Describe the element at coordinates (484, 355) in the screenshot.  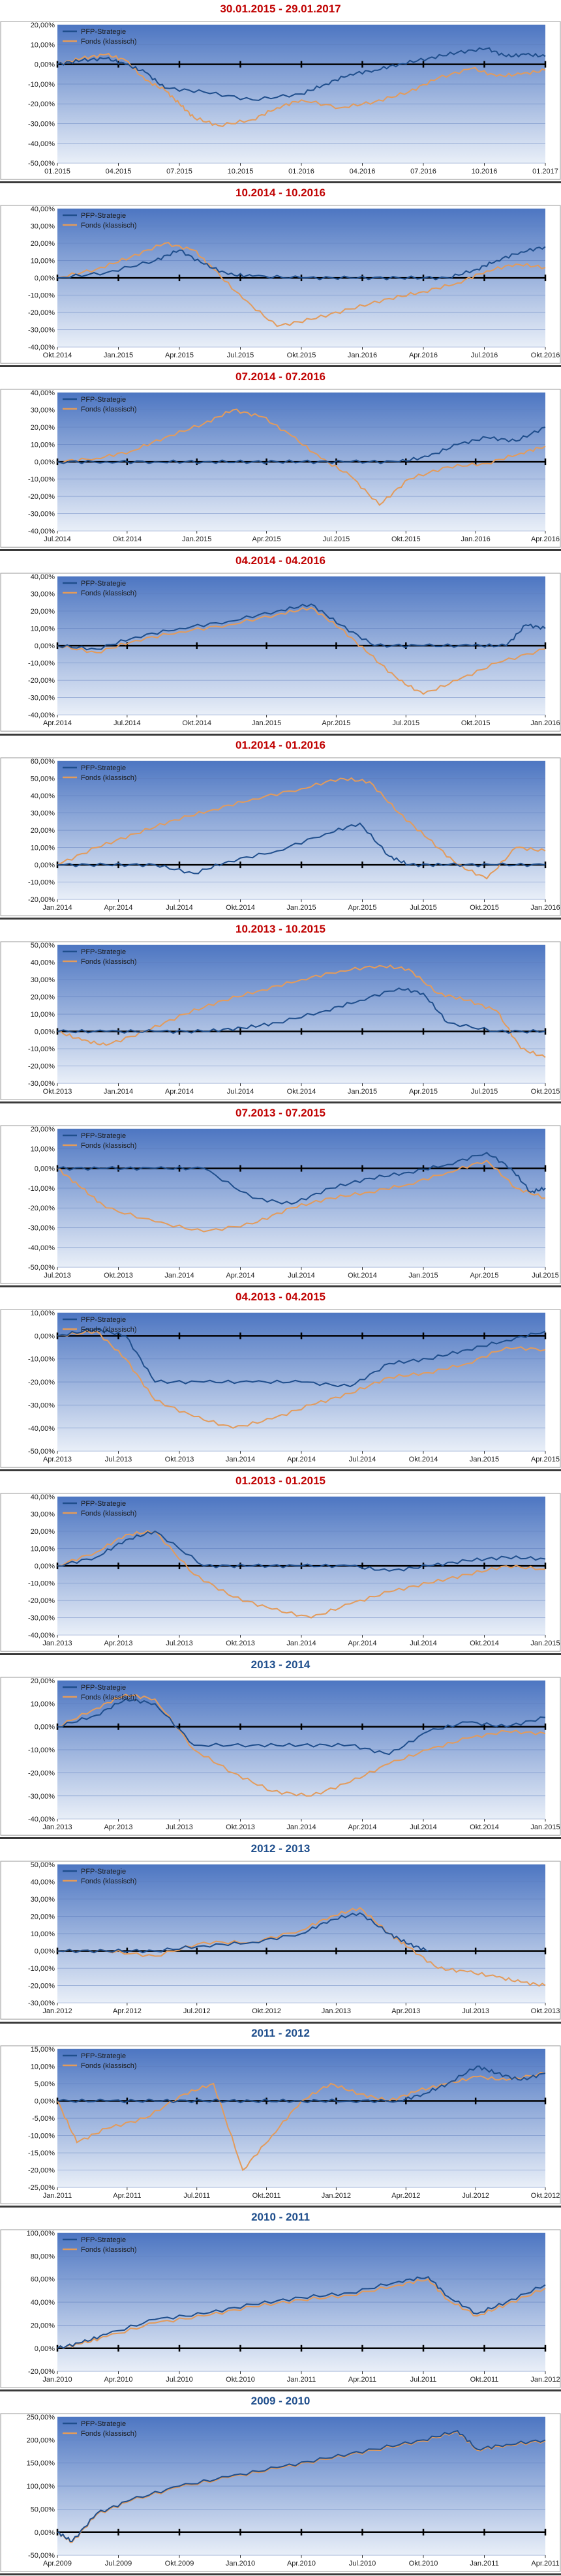
I see `x-tick-label: Jul.2016` at that location.